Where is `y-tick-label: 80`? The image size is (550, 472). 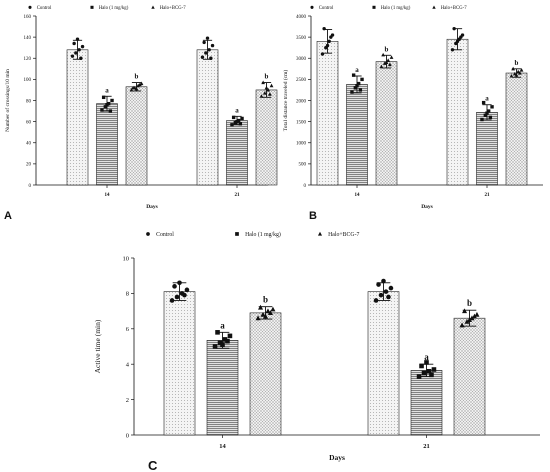
y-tick-label: 80 is located at coordinates (29, 101).